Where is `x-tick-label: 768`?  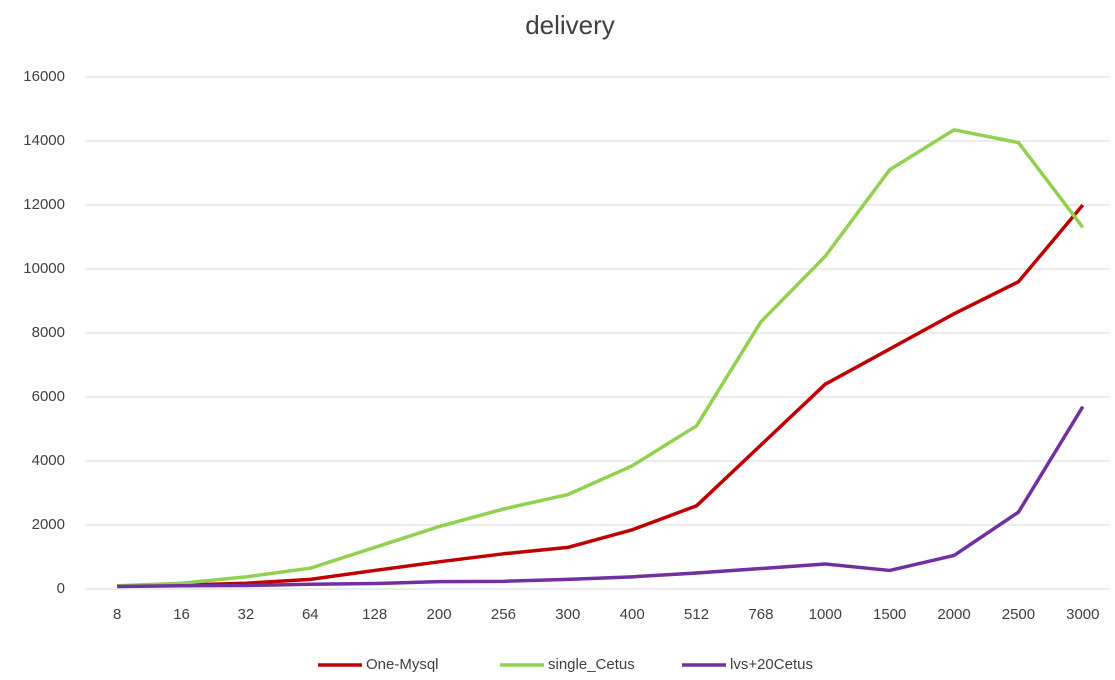 x-tick-label: 768 is located at coordinates (760, 614).